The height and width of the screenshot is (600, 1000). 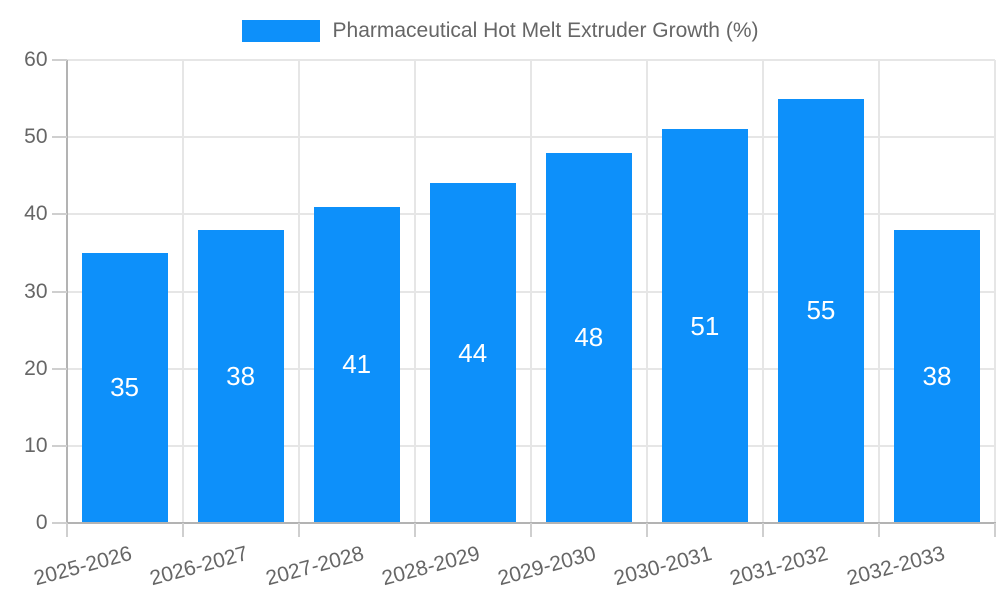 I want to click on bar-value-label: 35, so click(x=124, y=387).